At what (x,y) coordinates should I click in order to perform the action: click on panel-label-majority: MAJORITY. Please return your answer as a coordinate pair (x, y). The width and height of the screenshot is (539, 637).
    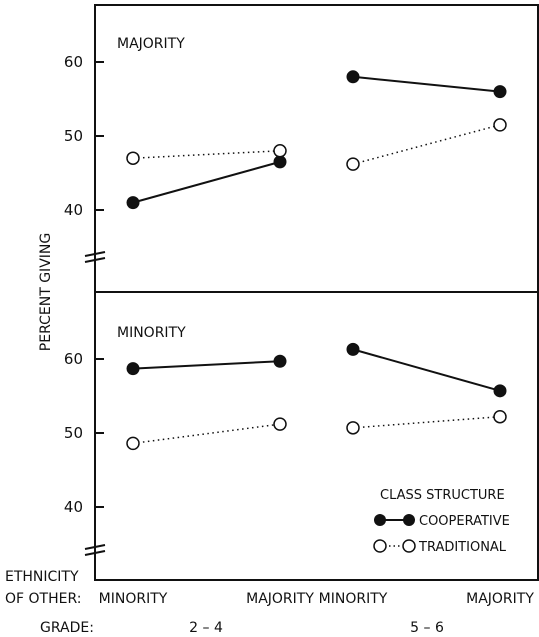
    Looking at the image, I should click on (151, 44).